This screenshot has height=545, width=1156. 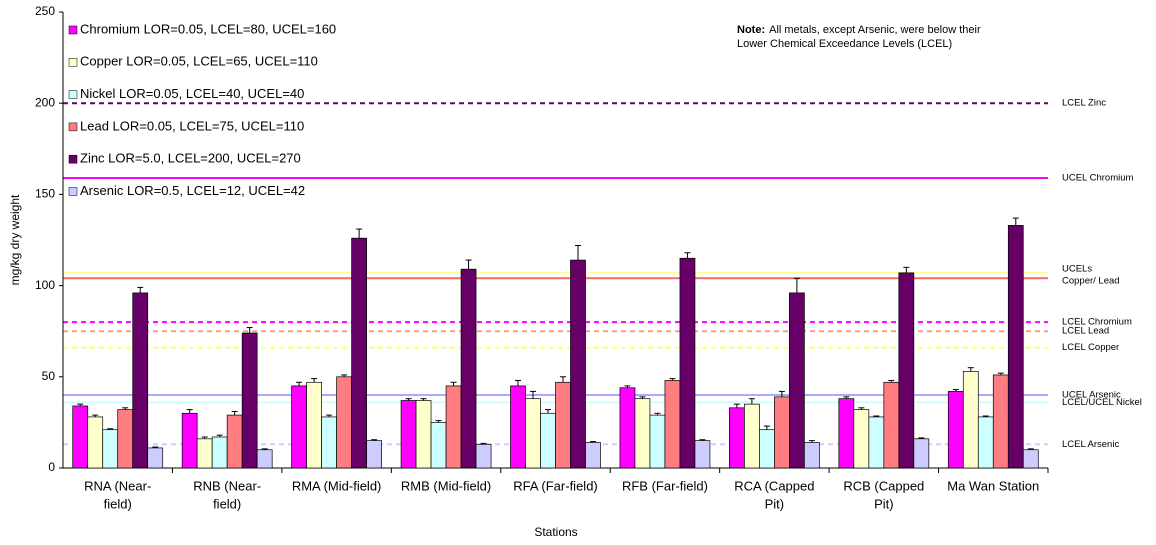 What do you see at coordinates (117, 485) in the screenshot?
I see `x-tick-label: RNA (Near-` at bounding box center [117, 485].